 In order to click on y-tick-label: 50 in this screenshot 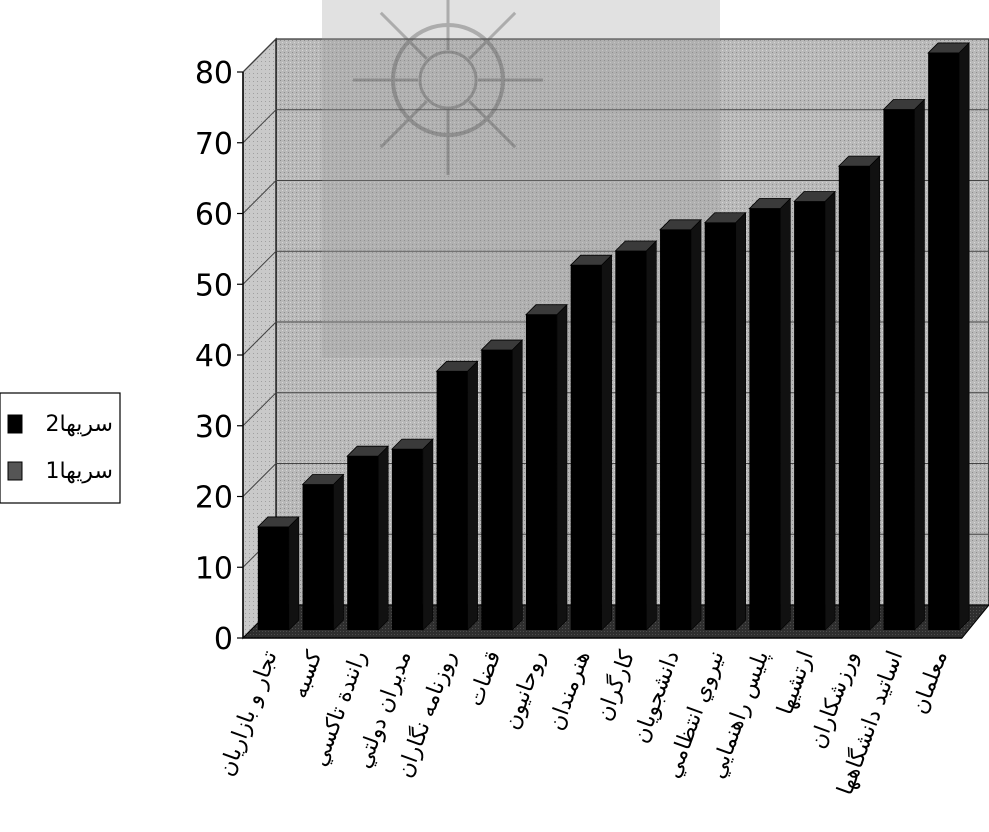, I will do `click(214, 285)`.